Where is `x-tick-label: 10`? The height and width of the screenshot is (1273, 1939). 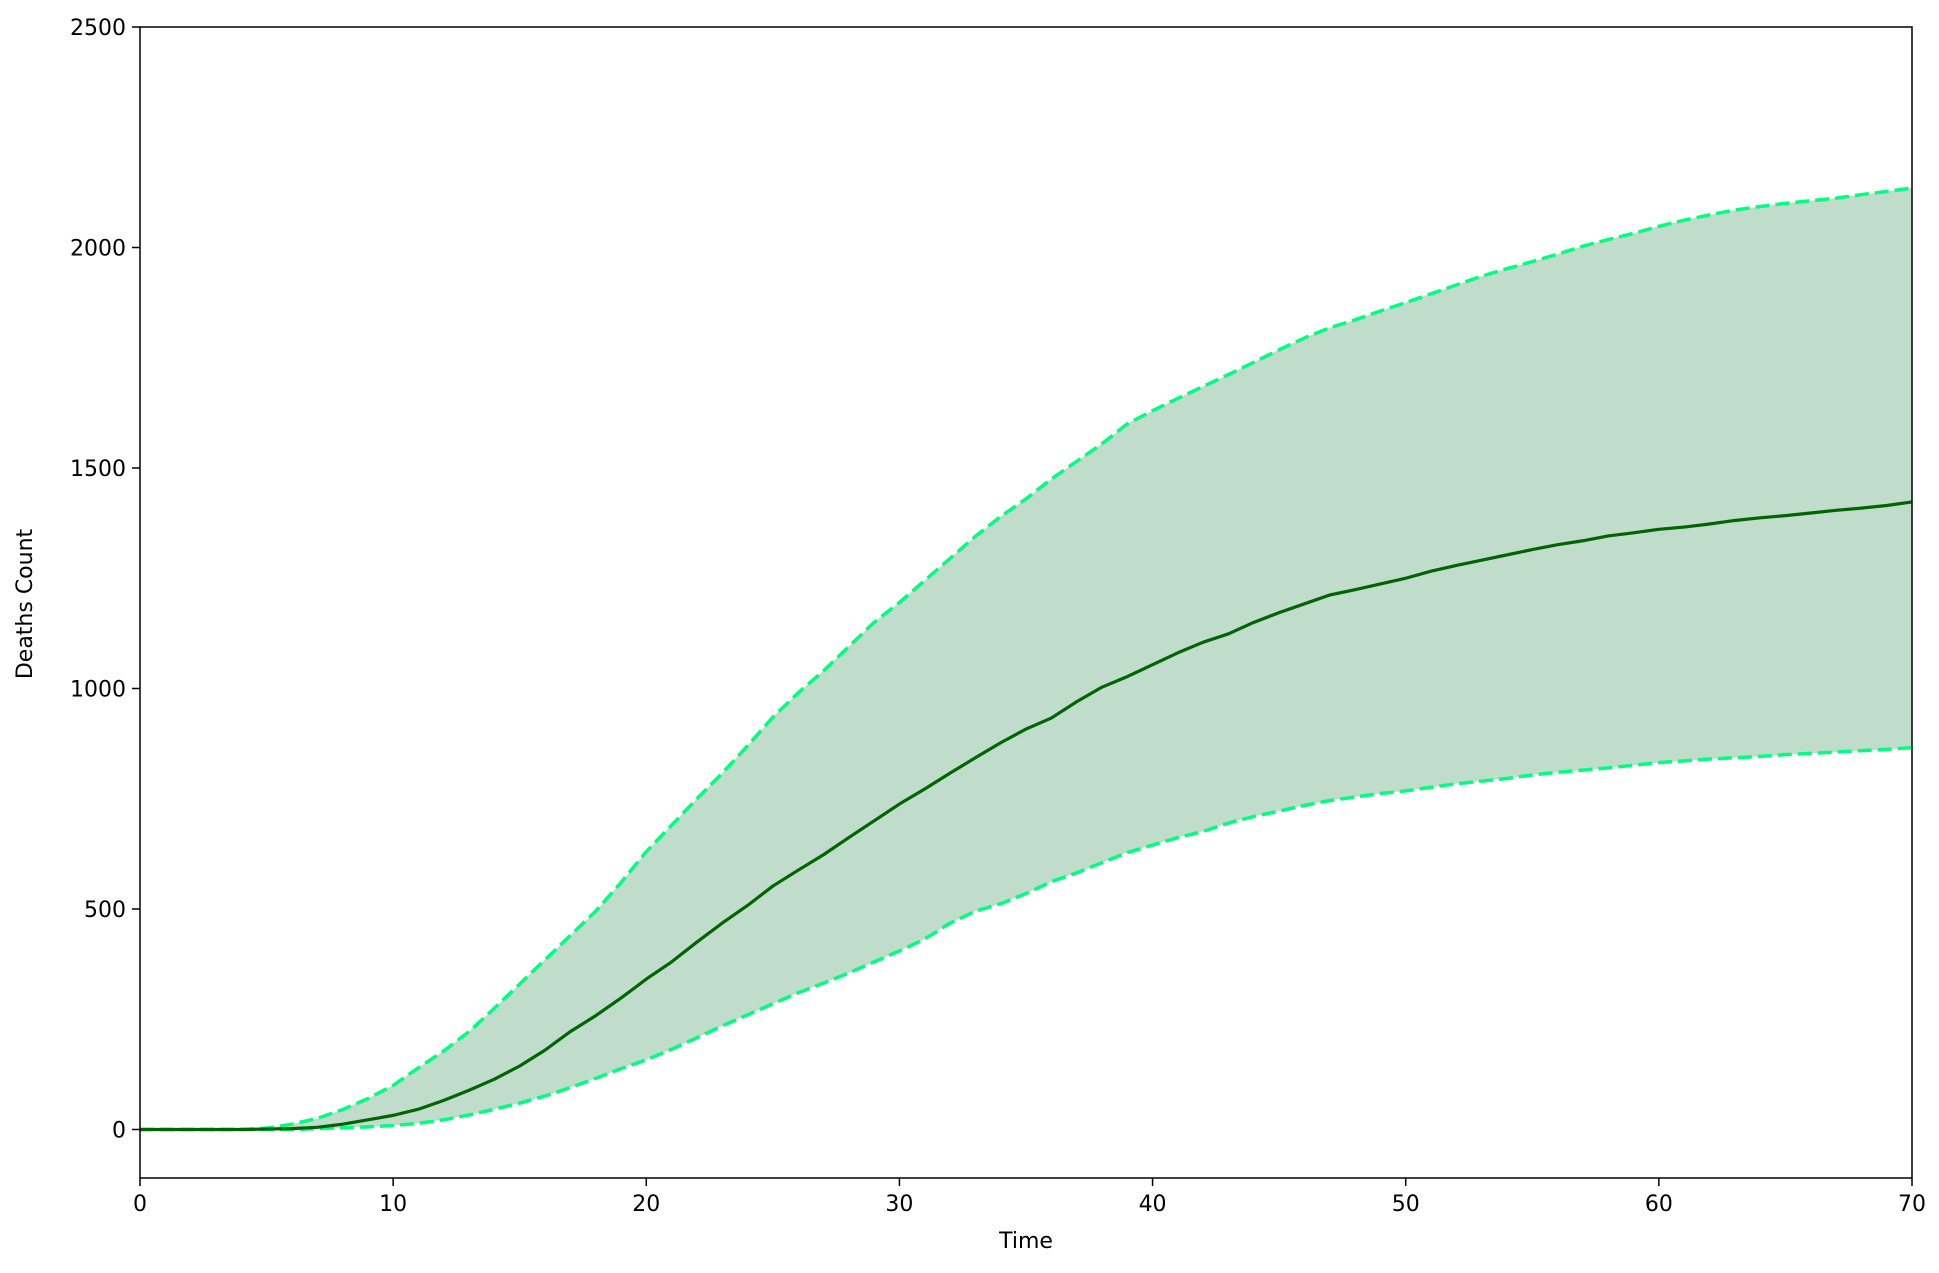
x-tick-label: 10 is located at coordinates (393, 1204).